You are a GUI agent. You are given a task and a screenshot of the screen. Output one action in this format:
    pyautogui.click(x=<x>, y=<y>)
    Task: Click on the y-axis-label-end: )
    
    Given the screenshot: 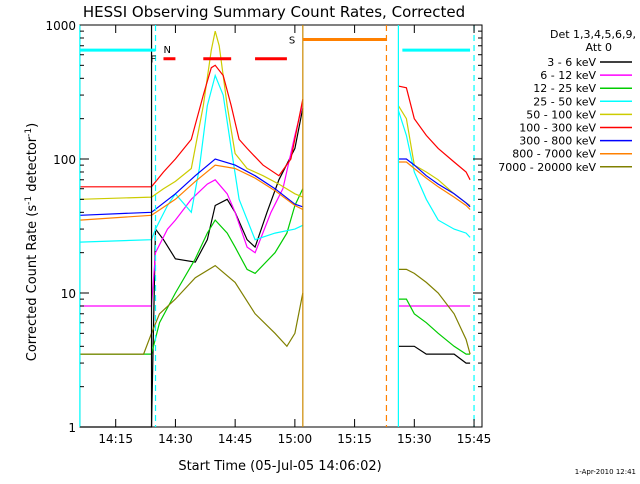 What is the action you would take?
    pyautogui.click(x=32, y=125)
    